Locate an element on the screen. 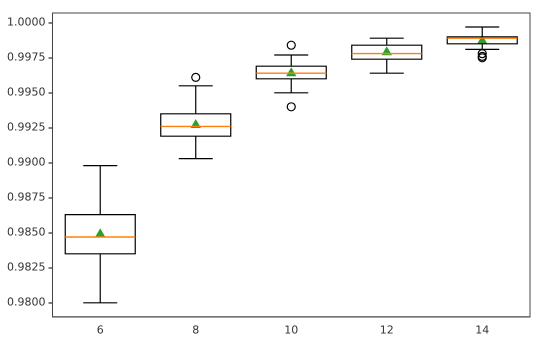 The width and height of the screenshot is (550, 350). x-tick-label: 10 is located at coordinates (291, 329).